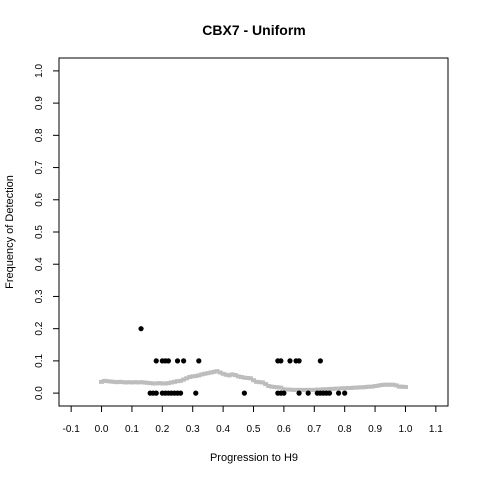 The image size is (480, 480). I want to click on x-tick-label: 0.0, so click(102, 429).